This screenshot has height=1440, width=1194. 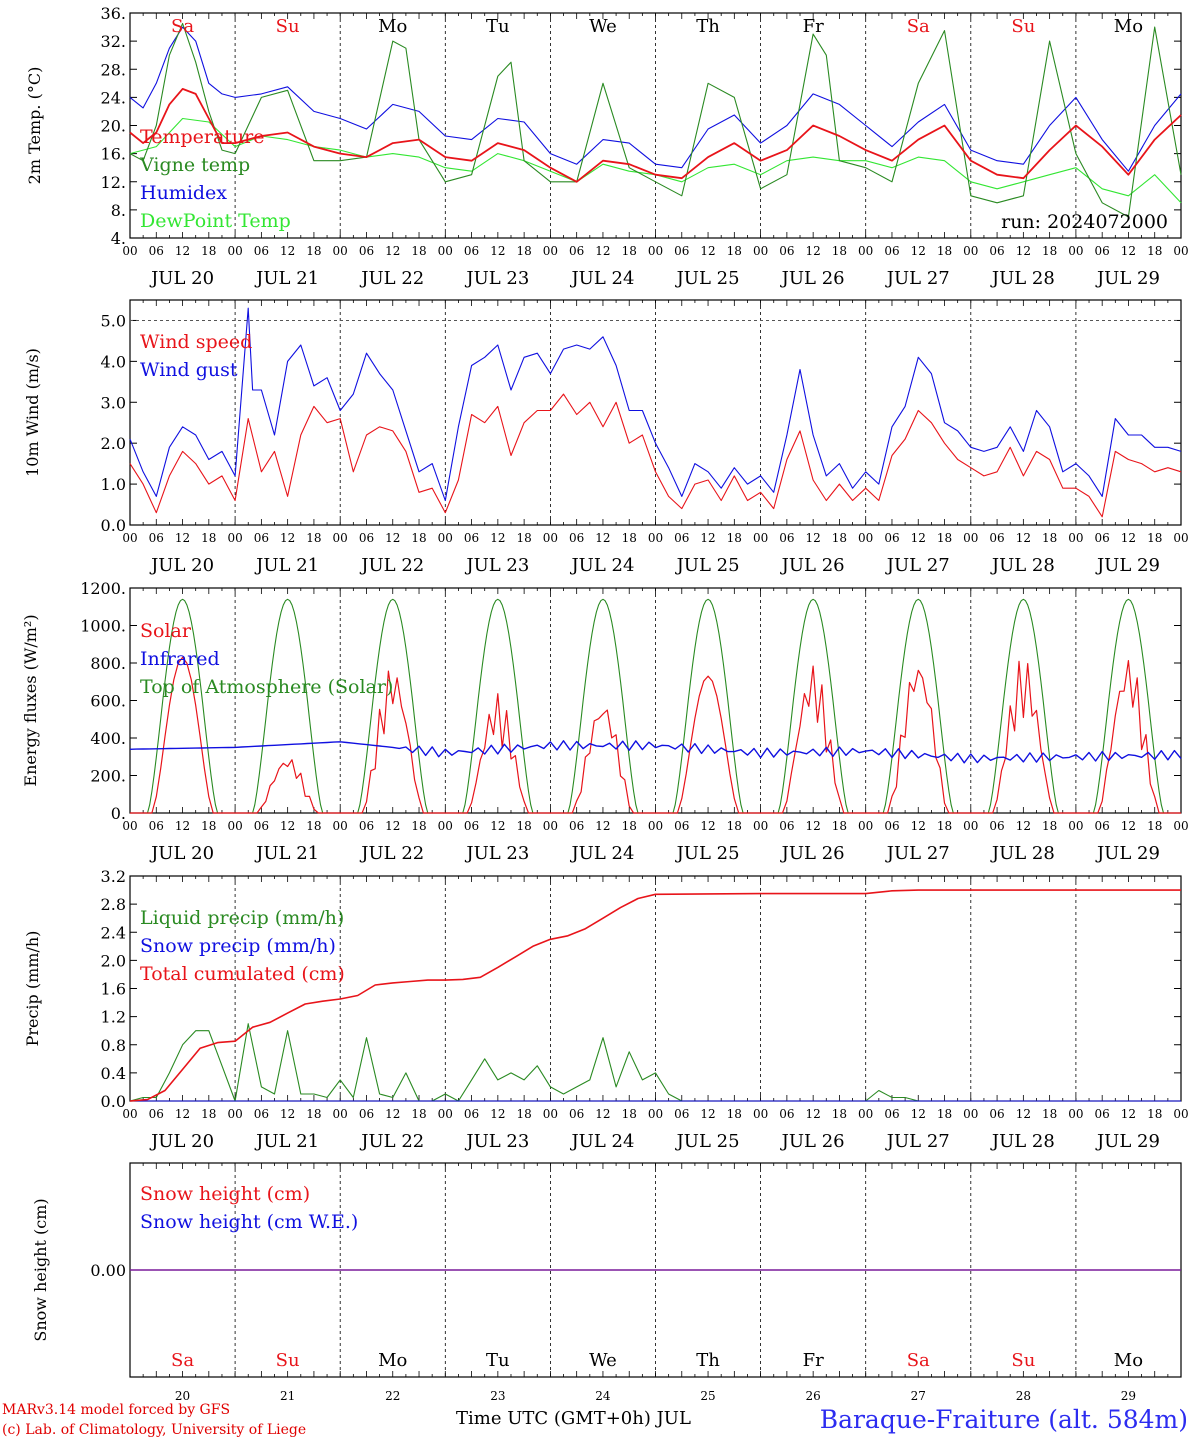 What do you see at coordinates (108, 738) in the screenshot?
I see `y-tick-label: 400.` at bounding box center [108, 738].